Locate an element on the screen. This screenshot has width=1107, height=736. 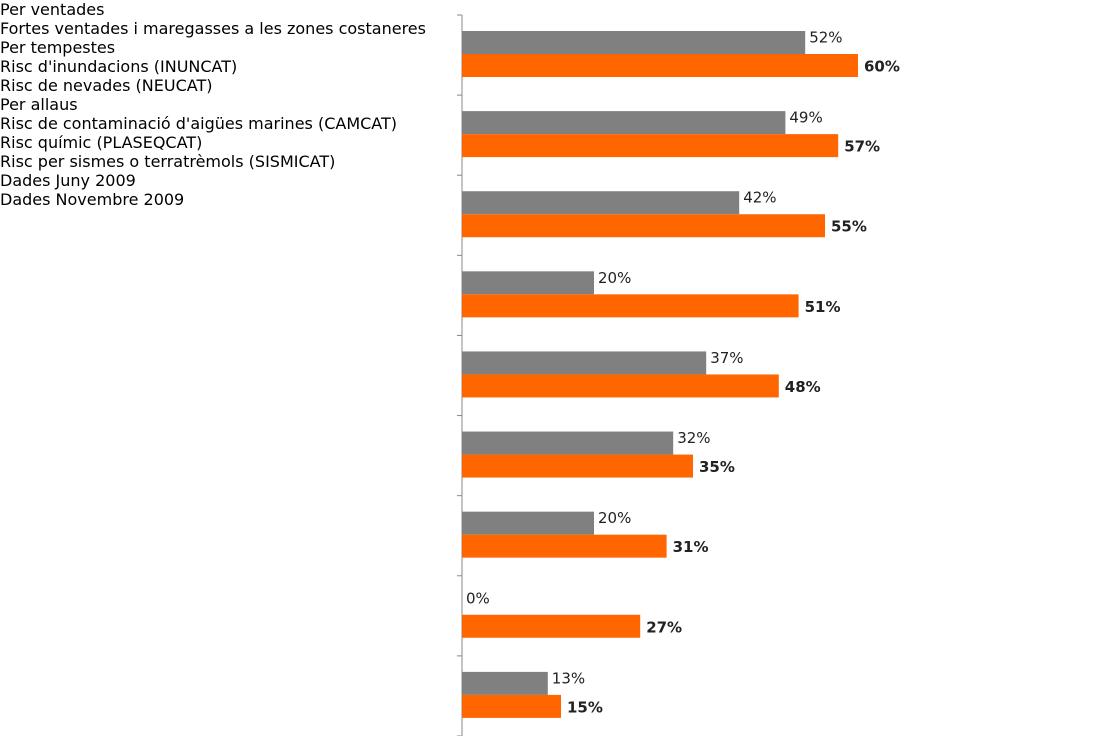
value-label: 0% is located at coordinates (478, 598).